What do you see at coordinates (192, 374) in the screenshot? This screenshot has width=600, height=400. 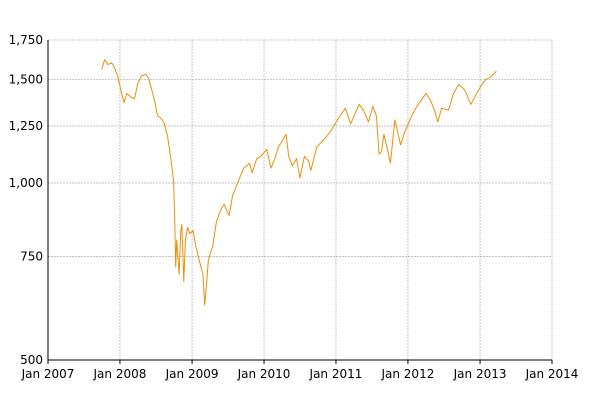 I see `x-tick-label: Jan 2009` at bounding box center [192, 374].